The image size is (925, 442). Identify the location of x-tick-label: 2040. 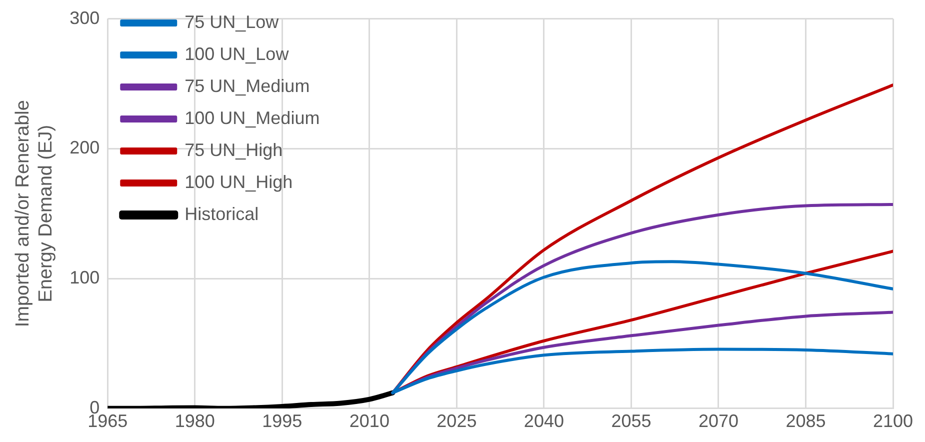
(544, 421).